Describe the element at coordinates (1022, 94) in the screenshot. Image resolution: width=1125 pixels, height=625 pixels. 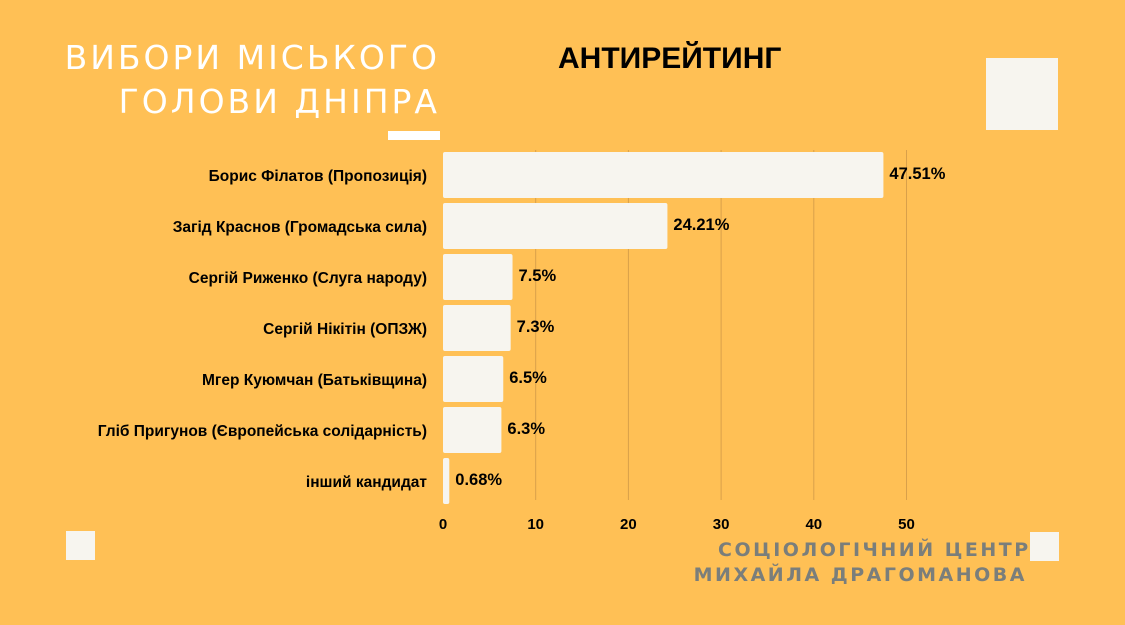
I see `decor-square-top-right` at that location.